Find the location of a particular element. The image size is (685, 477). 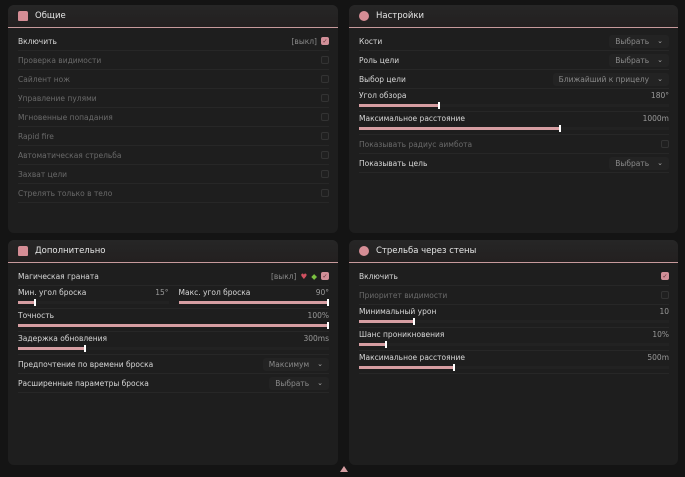

slider-row: Угол обзора 180° is located at coordinates (514, 100).